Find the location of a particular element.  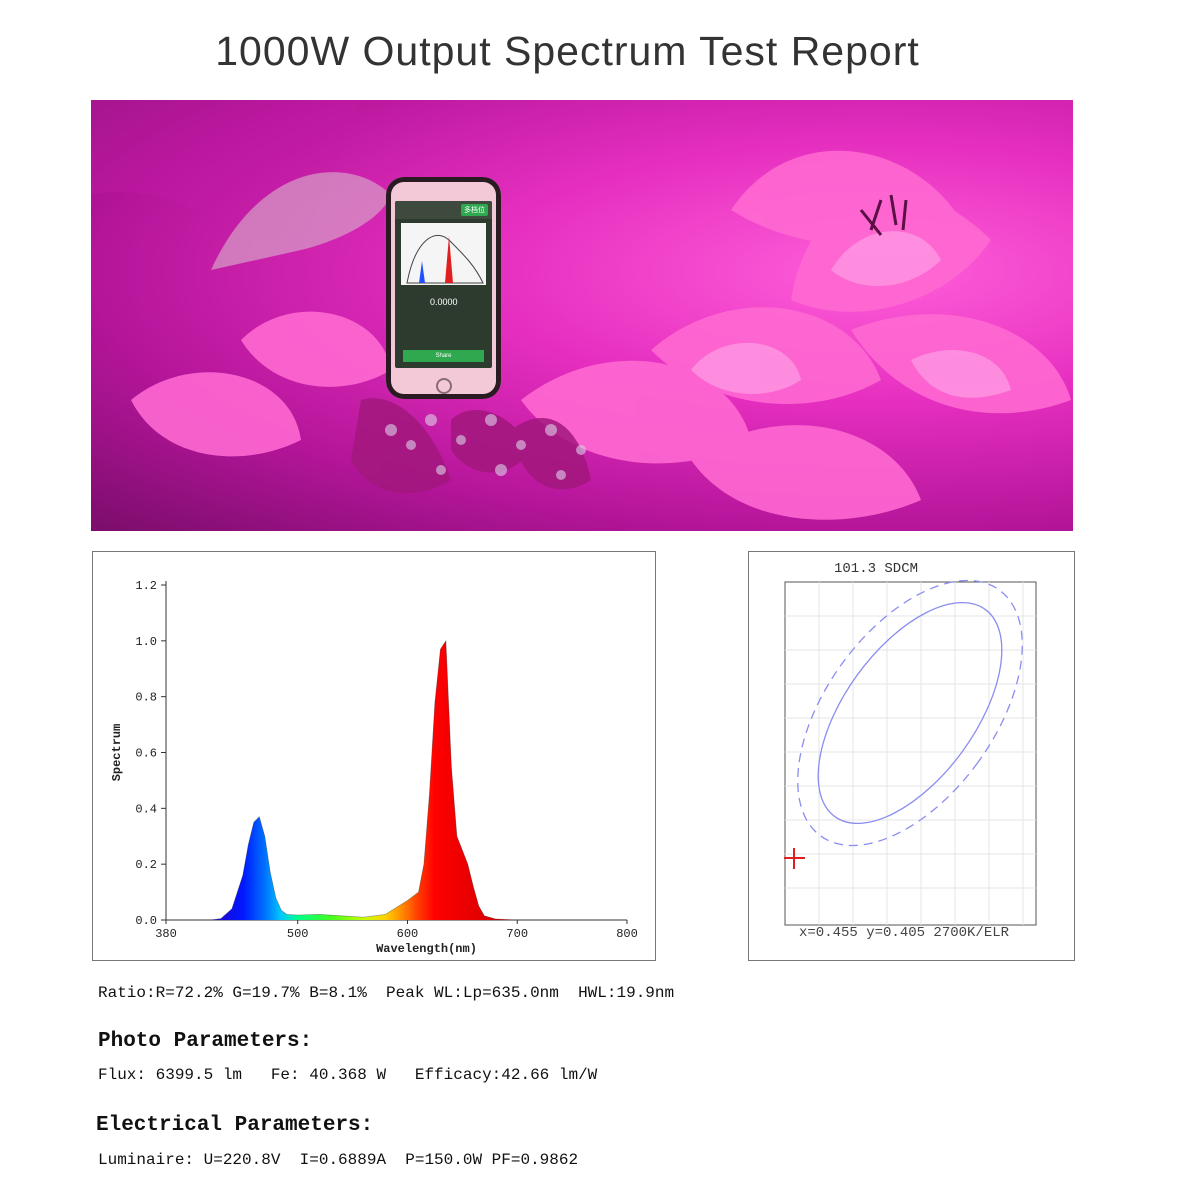

y-tick-label: 0.6 is located at coordinates (146, 754).